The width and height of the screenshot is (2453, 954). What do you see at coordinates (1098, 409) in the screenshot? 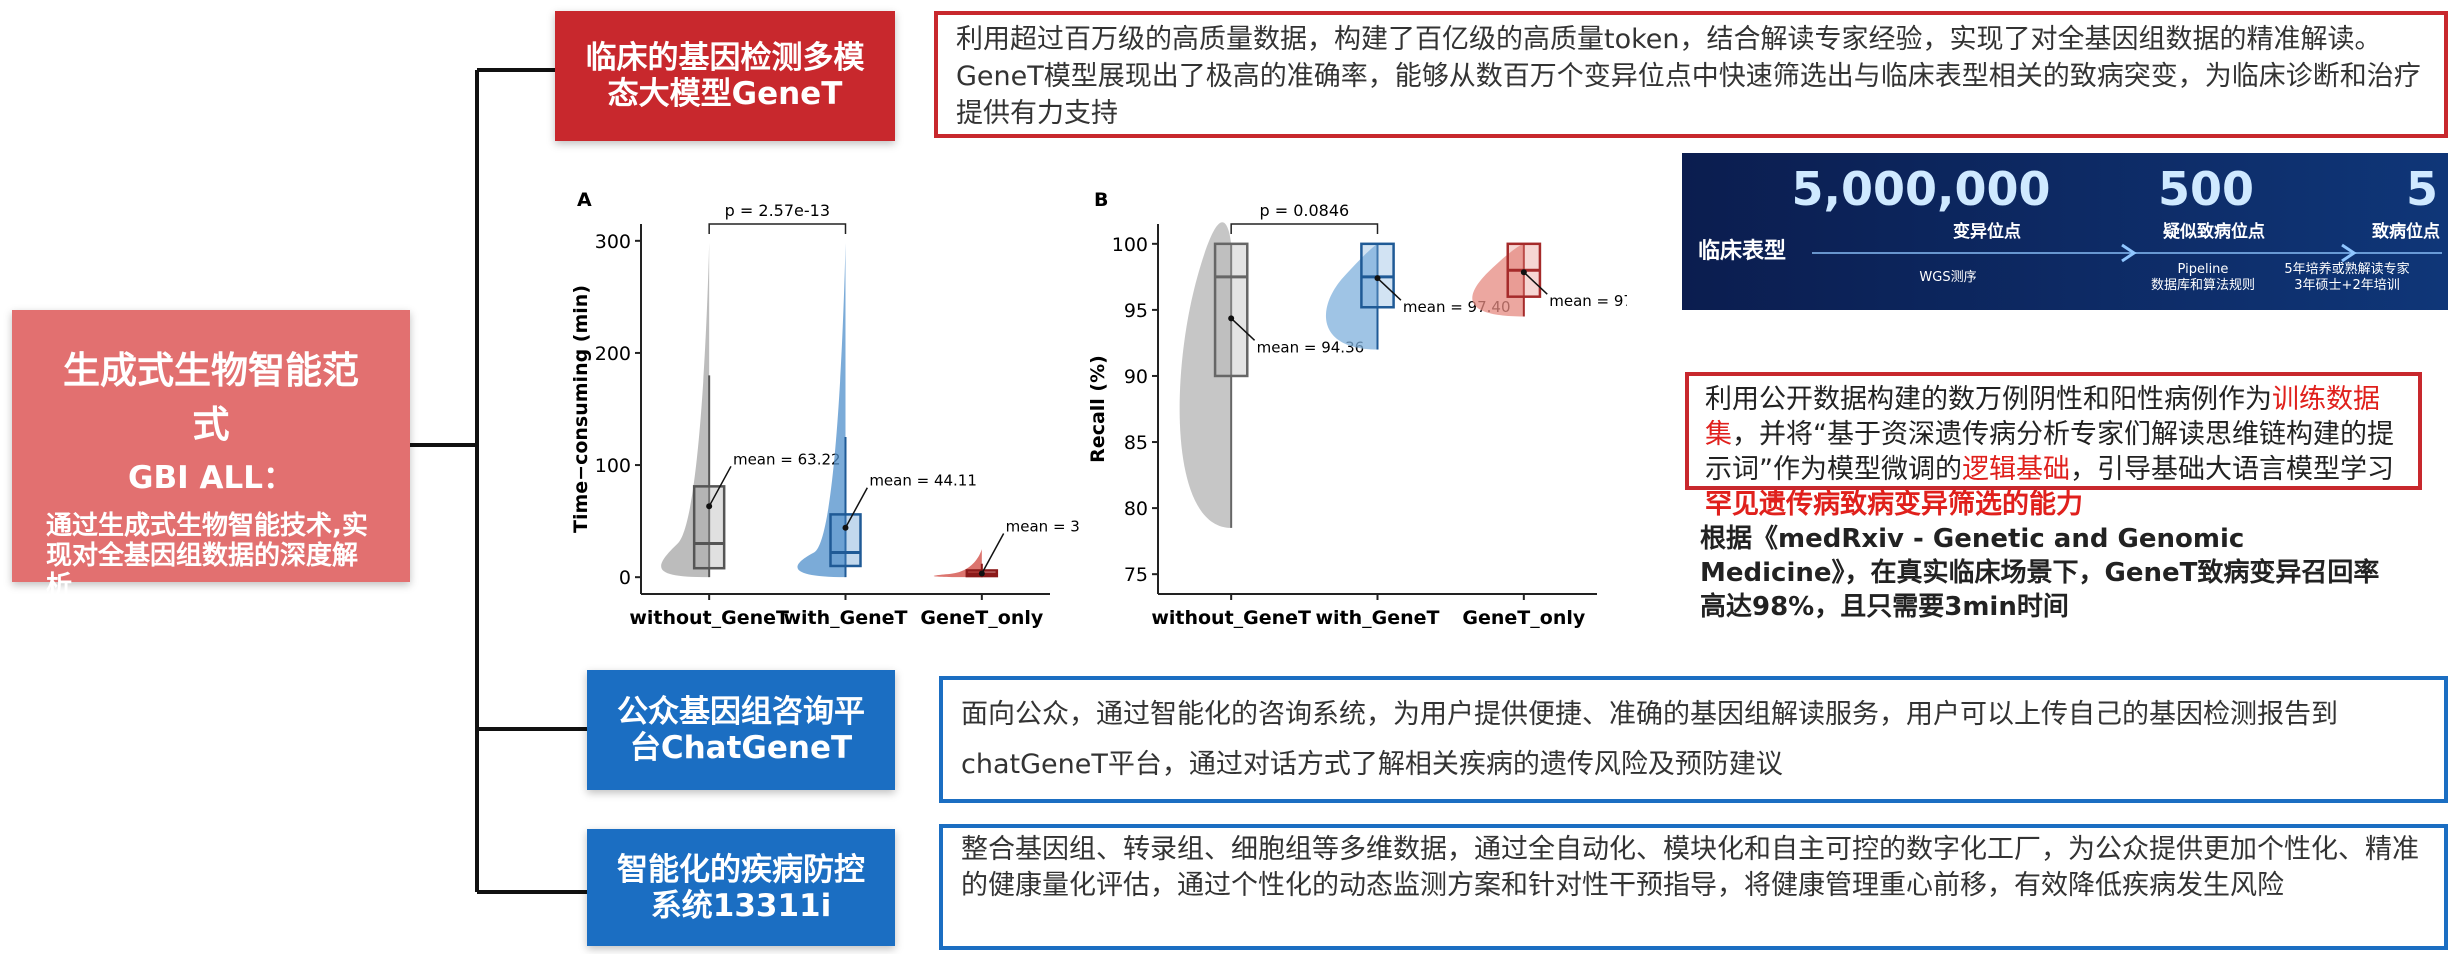
I see `y-axis-label: Recall (%)` at bounding box center [1098, 409].